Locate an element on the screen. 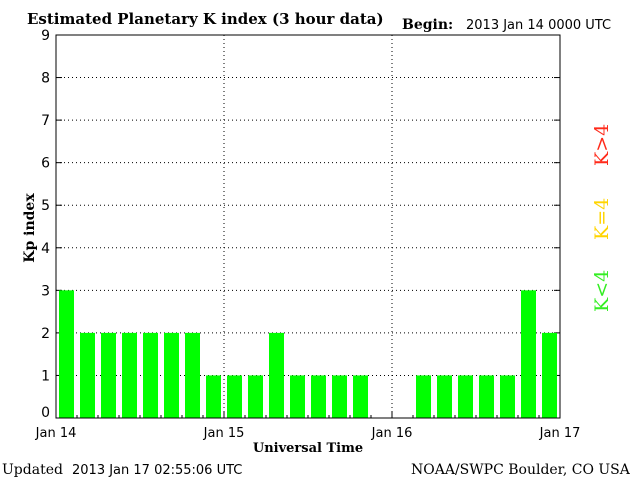 The height and width of the screenshot is (480, 640). x-tick-label: Jan 17 is located at coordinates (560, 433).